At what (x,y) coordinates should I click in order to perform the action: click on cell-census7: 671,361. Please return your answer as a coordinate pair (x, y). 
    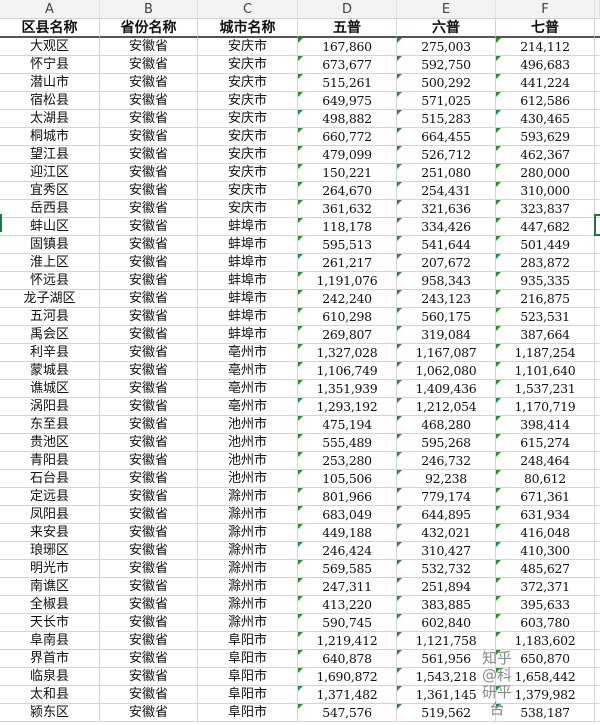
    Looking at the image, I should click on (545, 497).